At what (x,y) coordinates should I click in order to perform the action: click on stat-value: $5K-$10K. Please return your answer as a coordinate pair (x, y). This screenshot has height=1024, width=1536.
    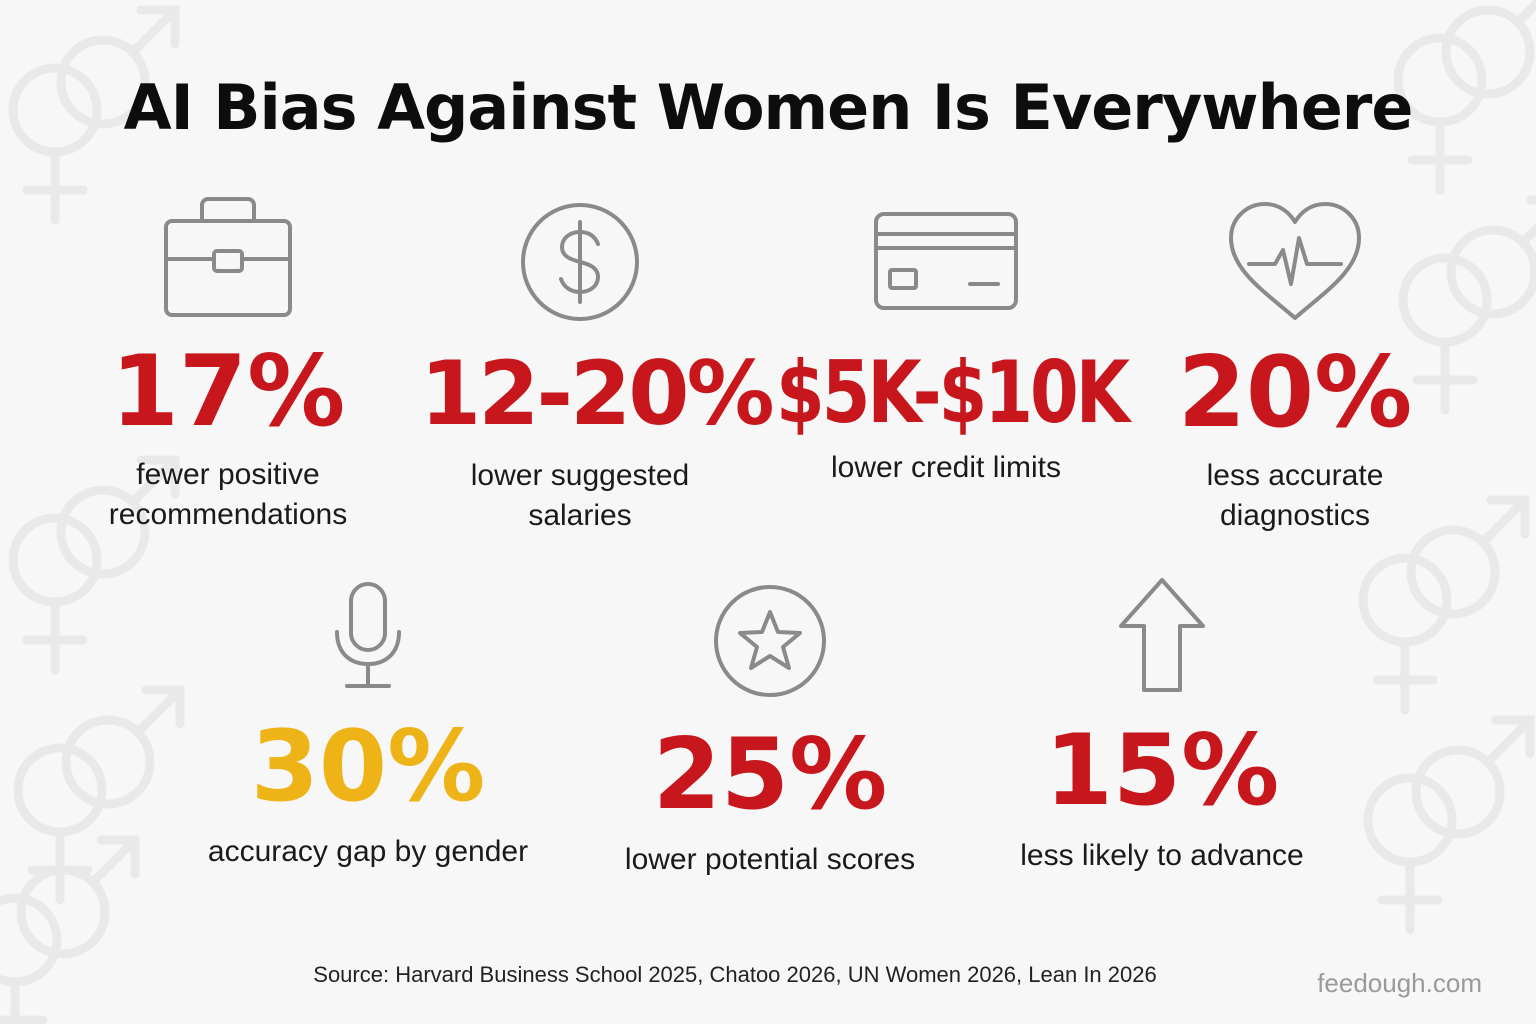
    Looking at the image, I should click on (953, 392).